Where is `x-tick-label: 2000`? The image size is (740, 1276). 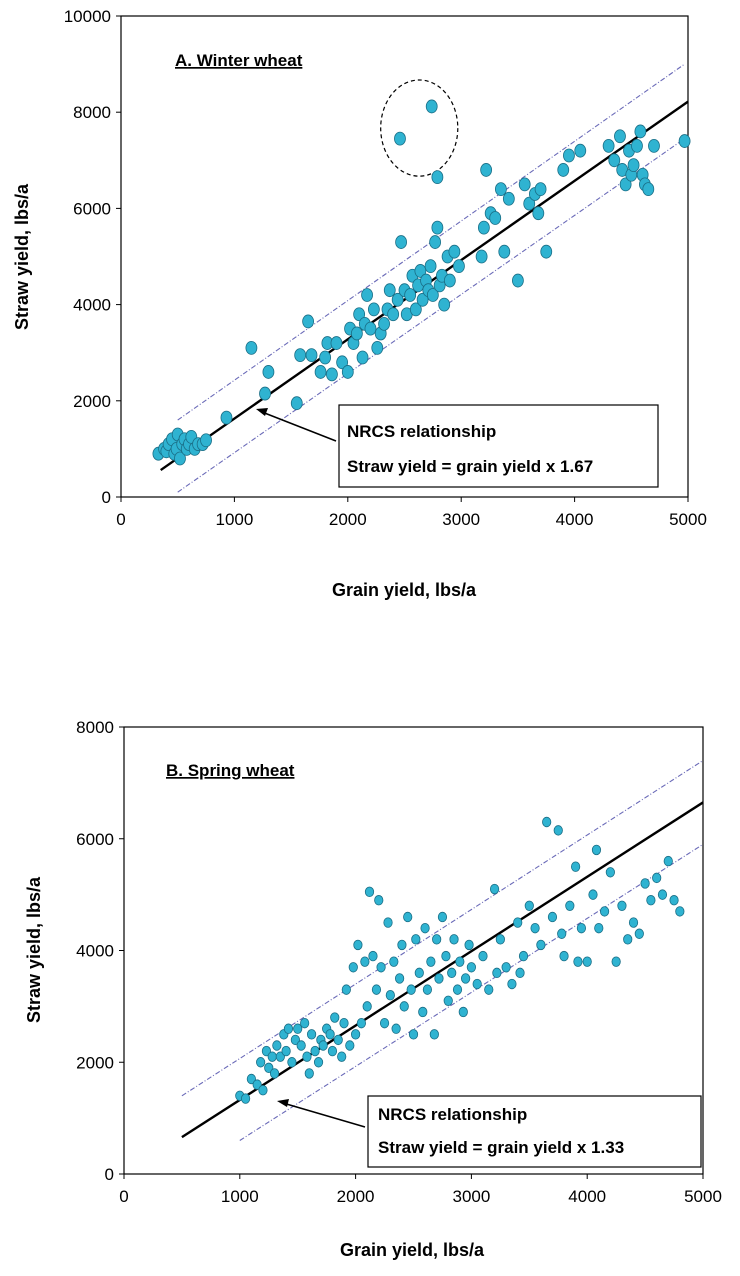
x-tick-label: 2000 is located at coordinates (356, 1196).